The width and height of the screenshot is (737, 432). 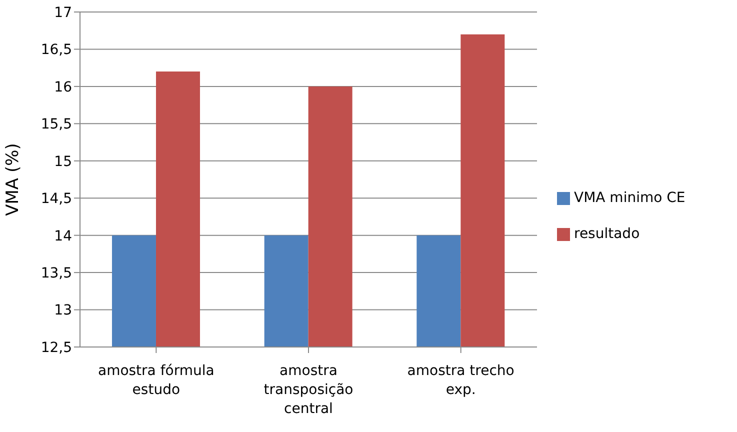 I want to click on x-tick-label: amostra transposição central, so click(x=309, y=390).